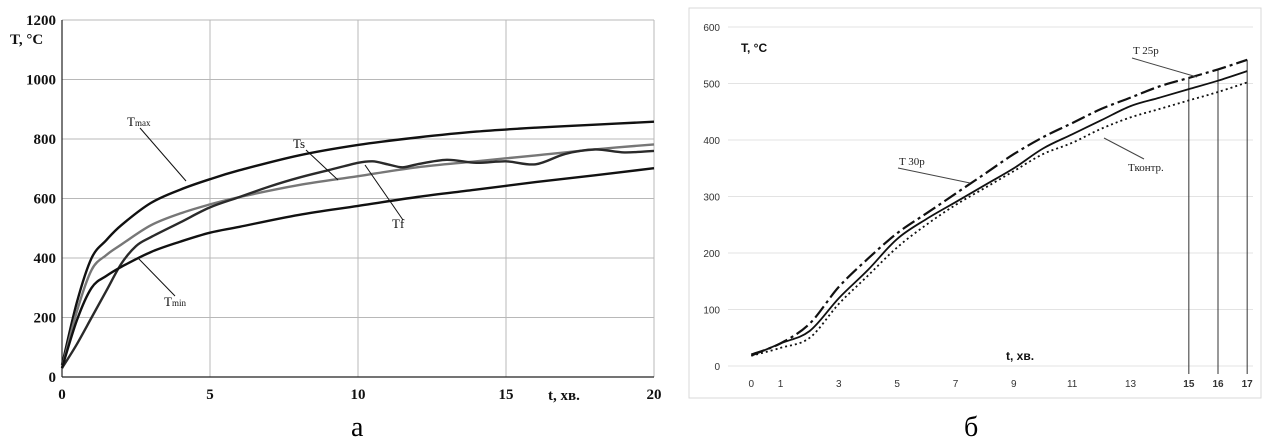  I want to click on x-tick-label: 3, so click(839, 384).